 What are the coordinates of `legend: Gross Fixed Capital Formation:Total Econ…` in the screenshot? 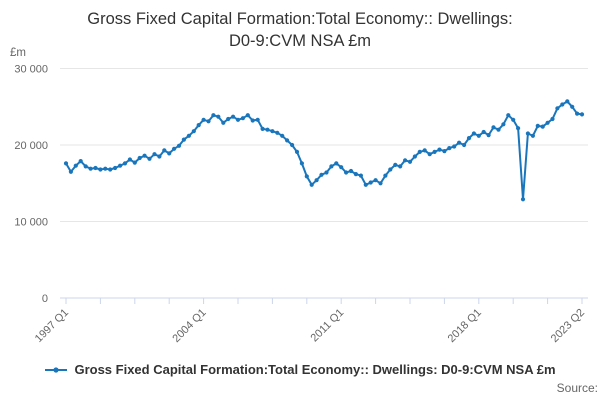 It's located at (300, 369).